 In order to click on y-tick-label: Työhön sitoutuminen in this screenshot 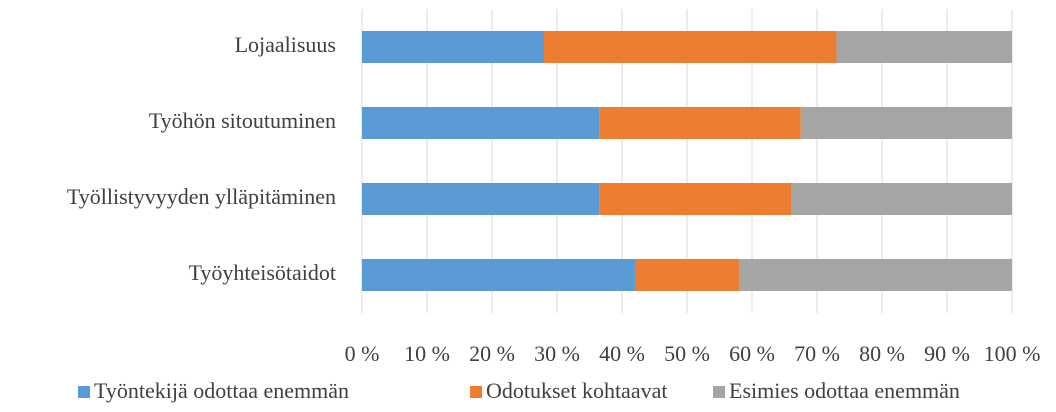, I will do `click(242, 120)`.